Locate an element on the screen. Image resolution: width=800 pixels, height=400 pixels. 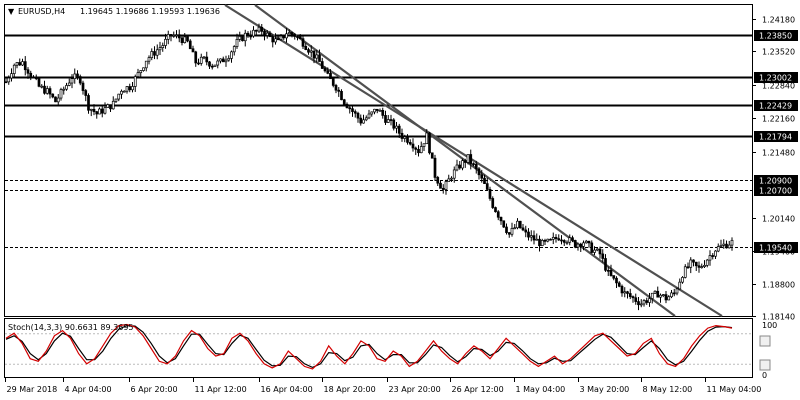
y-tick-label-5: 1.20140 is located at coordinates (778, 219).